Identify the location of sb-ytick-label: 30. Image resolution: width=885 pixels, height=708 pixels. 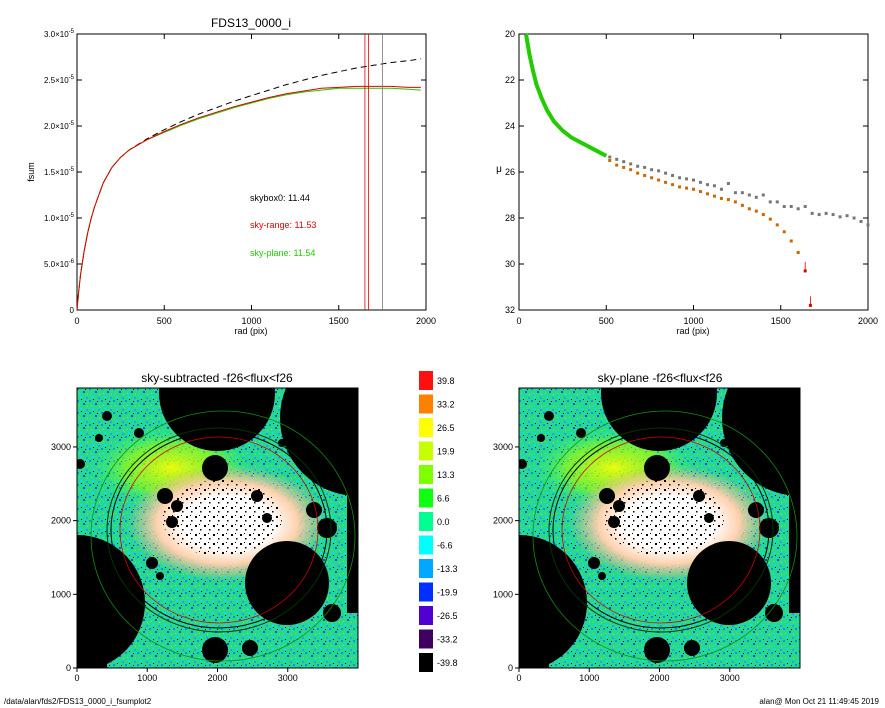
(510, 264).